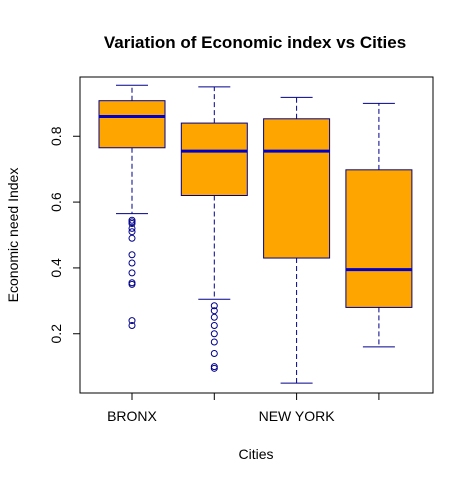 The height and width of the screenshot is (484, 473). Describe the element at coordinates (255, 454) in the screenshot. I see `x-axis-label: Cities` at that location.